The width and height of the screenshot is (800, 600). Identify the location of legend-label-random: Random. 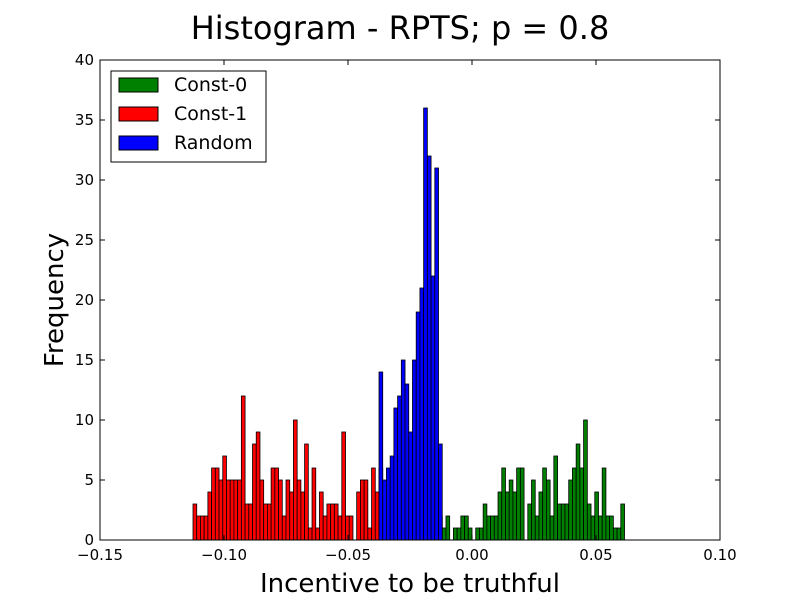
(213, 143).